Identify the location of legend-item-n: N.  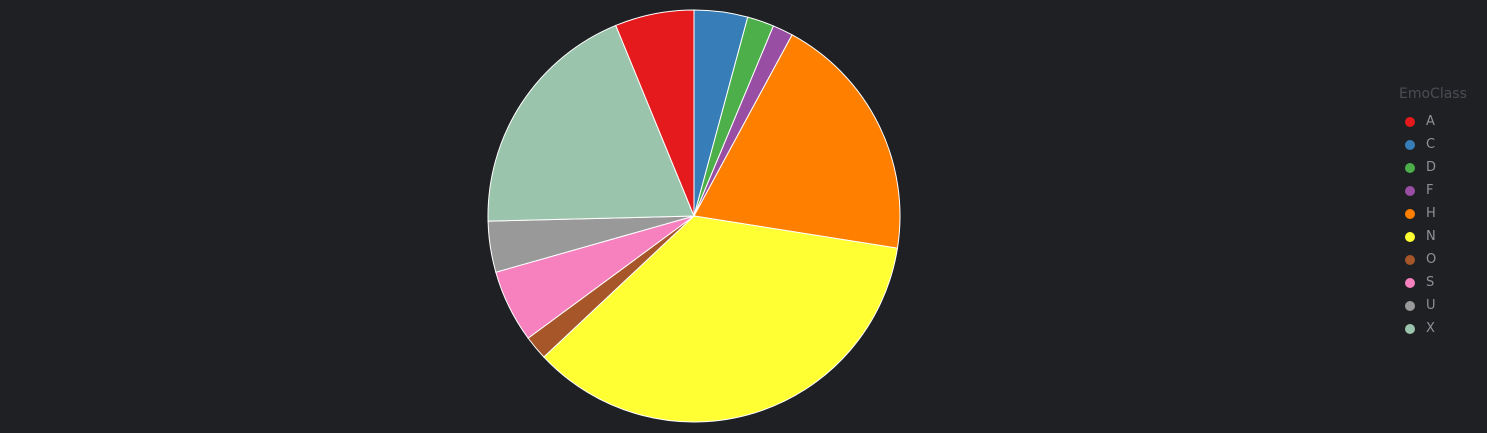
(1446, 236).